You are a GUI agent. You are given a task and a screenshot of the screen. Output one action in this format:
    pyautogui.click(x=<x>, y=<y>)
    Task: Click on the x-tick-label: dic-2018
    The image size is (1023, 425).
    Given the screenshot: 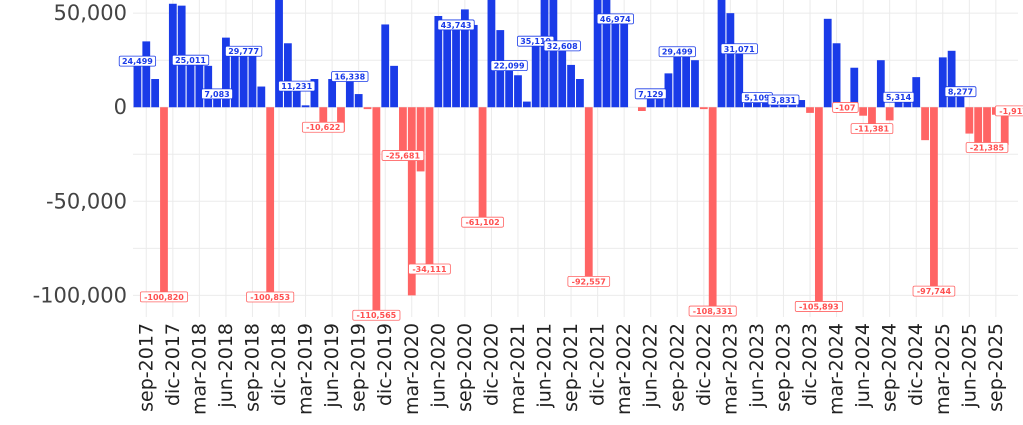 What is the action you would take?
    pyautogui.click(x=279, y=364)
    